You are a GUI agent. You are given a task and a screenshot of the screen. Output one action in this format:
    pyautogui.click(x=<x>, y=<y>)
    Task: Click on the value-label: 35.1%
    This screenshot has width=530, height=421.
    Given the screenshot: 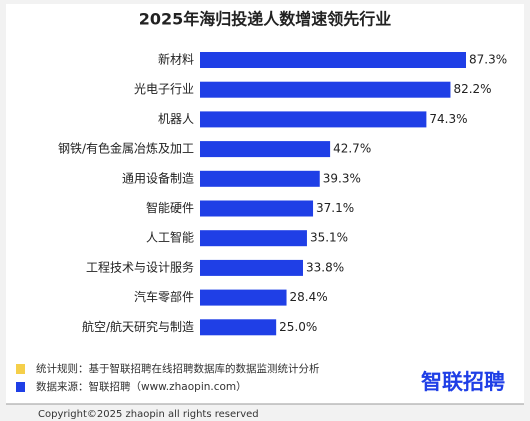 What is the action you would take?
    pyautogui.click(x=329, y=238)
    